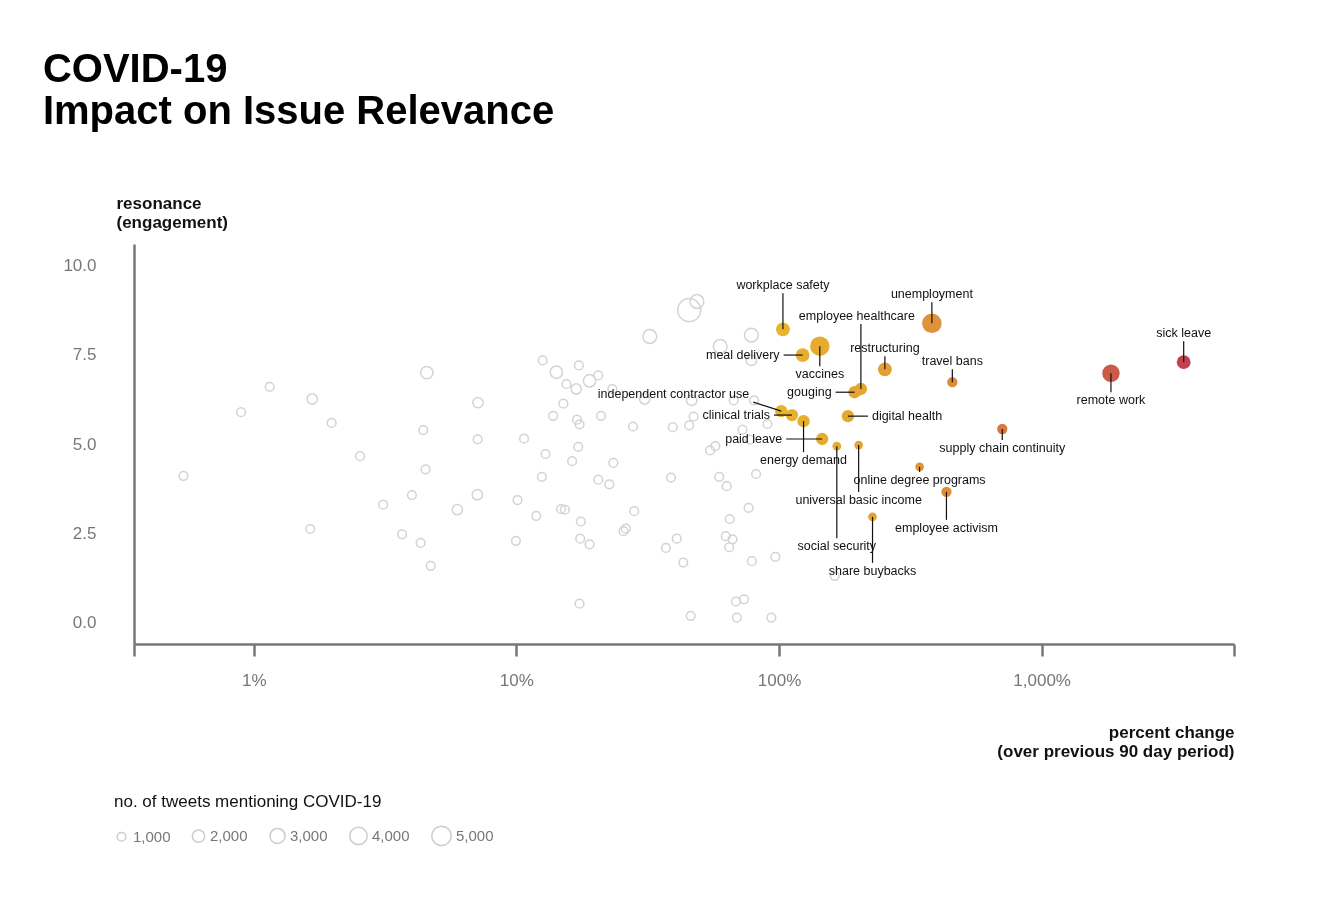 Image resolution: width=1317 pixels, height=905 pixels. I want to click on legend-title: no. of tweets mentioning COVID-19, so click(248, 801).